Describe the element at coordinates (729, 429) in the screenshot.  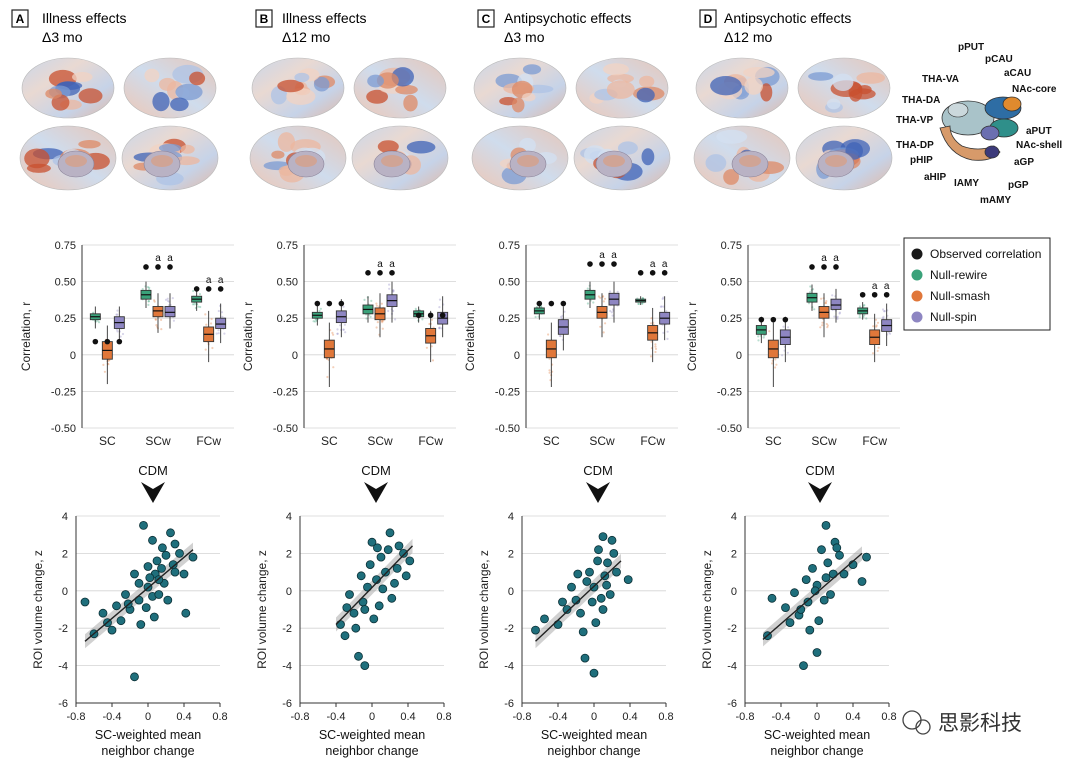
I see `y-tick-label: -0.50` at that location.